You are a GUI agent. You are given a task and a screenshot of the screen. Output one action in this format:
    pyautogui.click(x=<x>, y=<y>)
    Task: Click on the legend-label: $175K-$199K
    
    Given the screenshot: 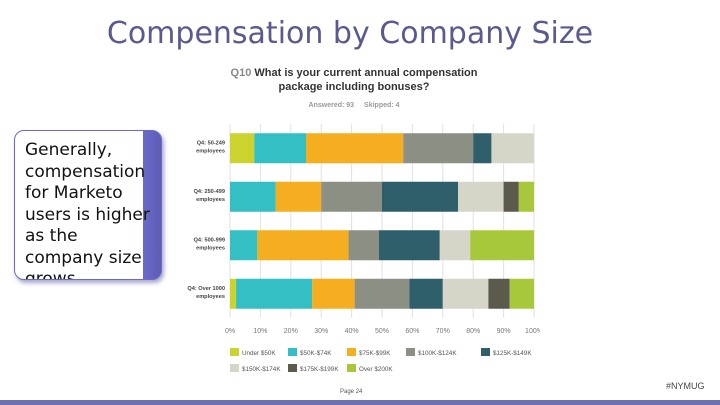 What is the action you would take?
    pyautogui.click(x=319, y=369)
    